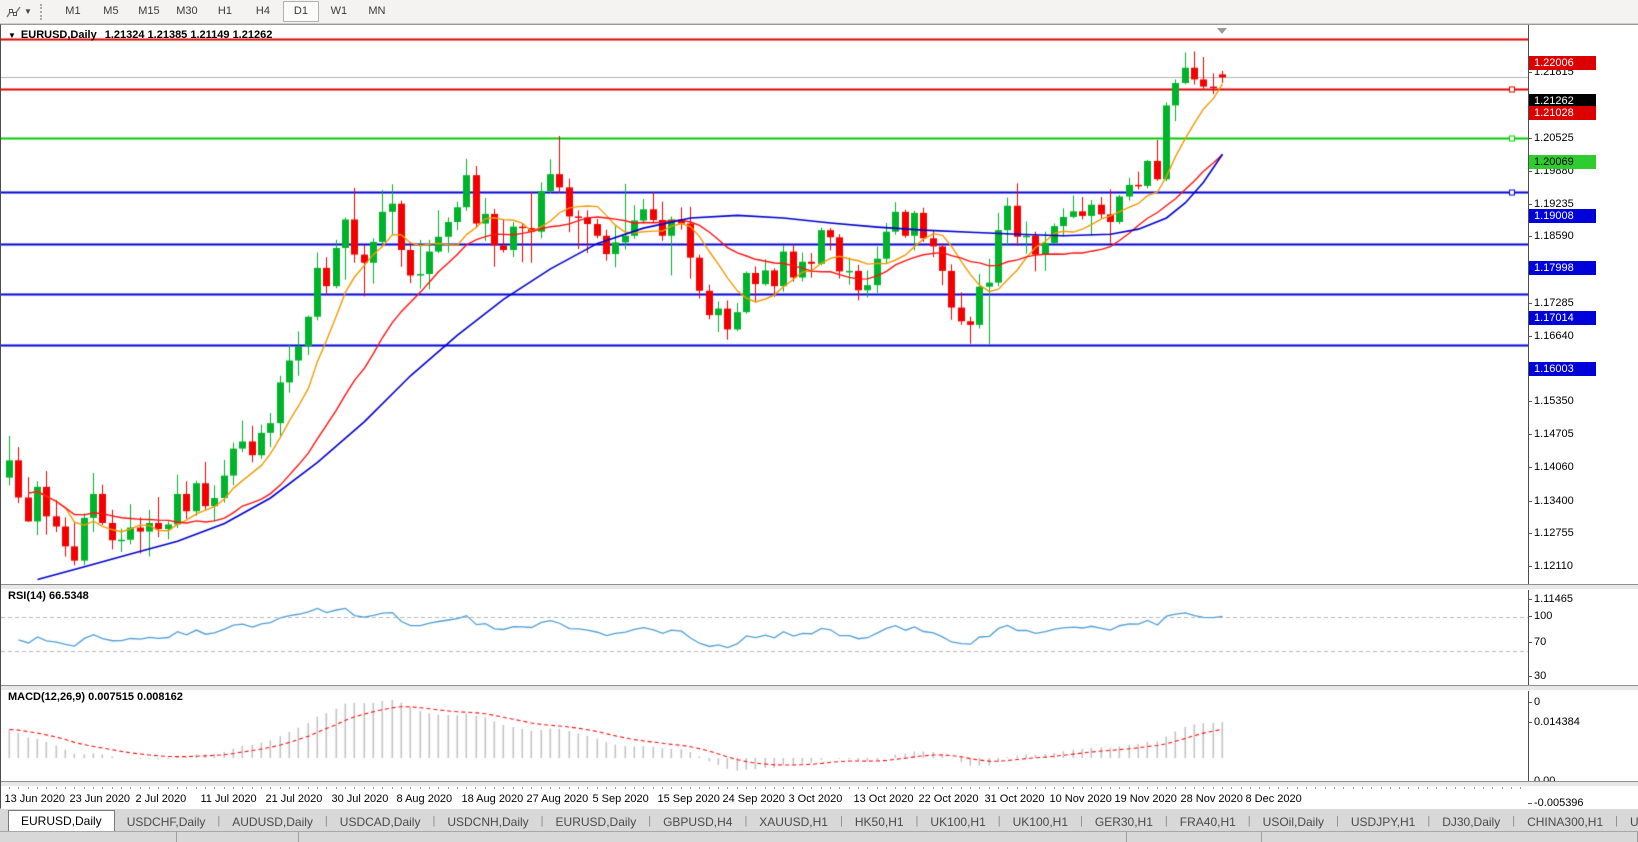  What do you see at coordinates (166, 822) in the screenshot?
I see `chart-tab-usdchfdaily: USDCHF,Daily` at bounding box center [166, 822].